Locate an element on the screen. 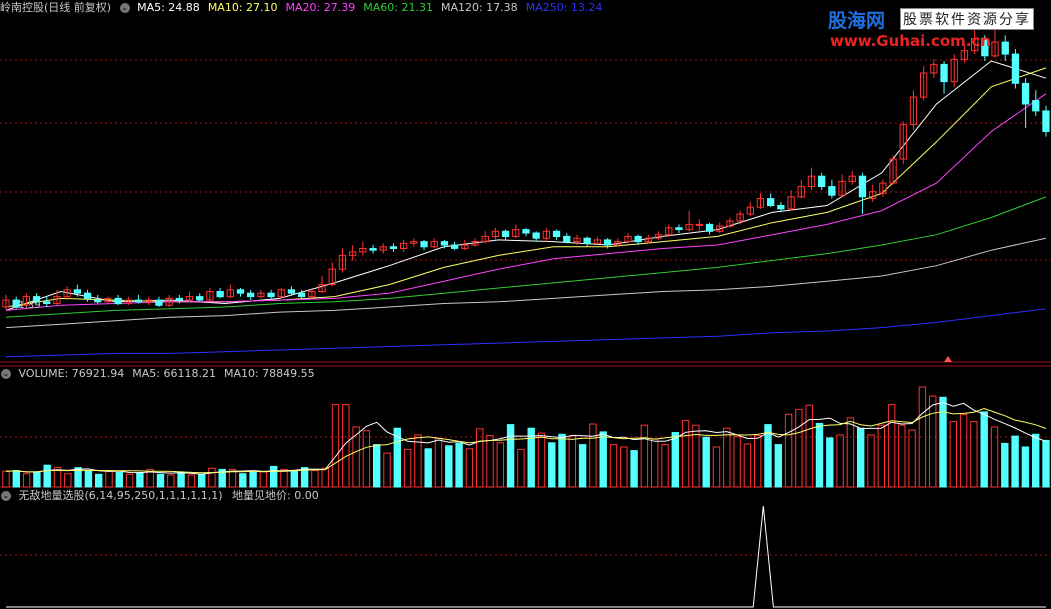  logo-tagline: 股票软件资源分享 is located at coordinates (967, 19).